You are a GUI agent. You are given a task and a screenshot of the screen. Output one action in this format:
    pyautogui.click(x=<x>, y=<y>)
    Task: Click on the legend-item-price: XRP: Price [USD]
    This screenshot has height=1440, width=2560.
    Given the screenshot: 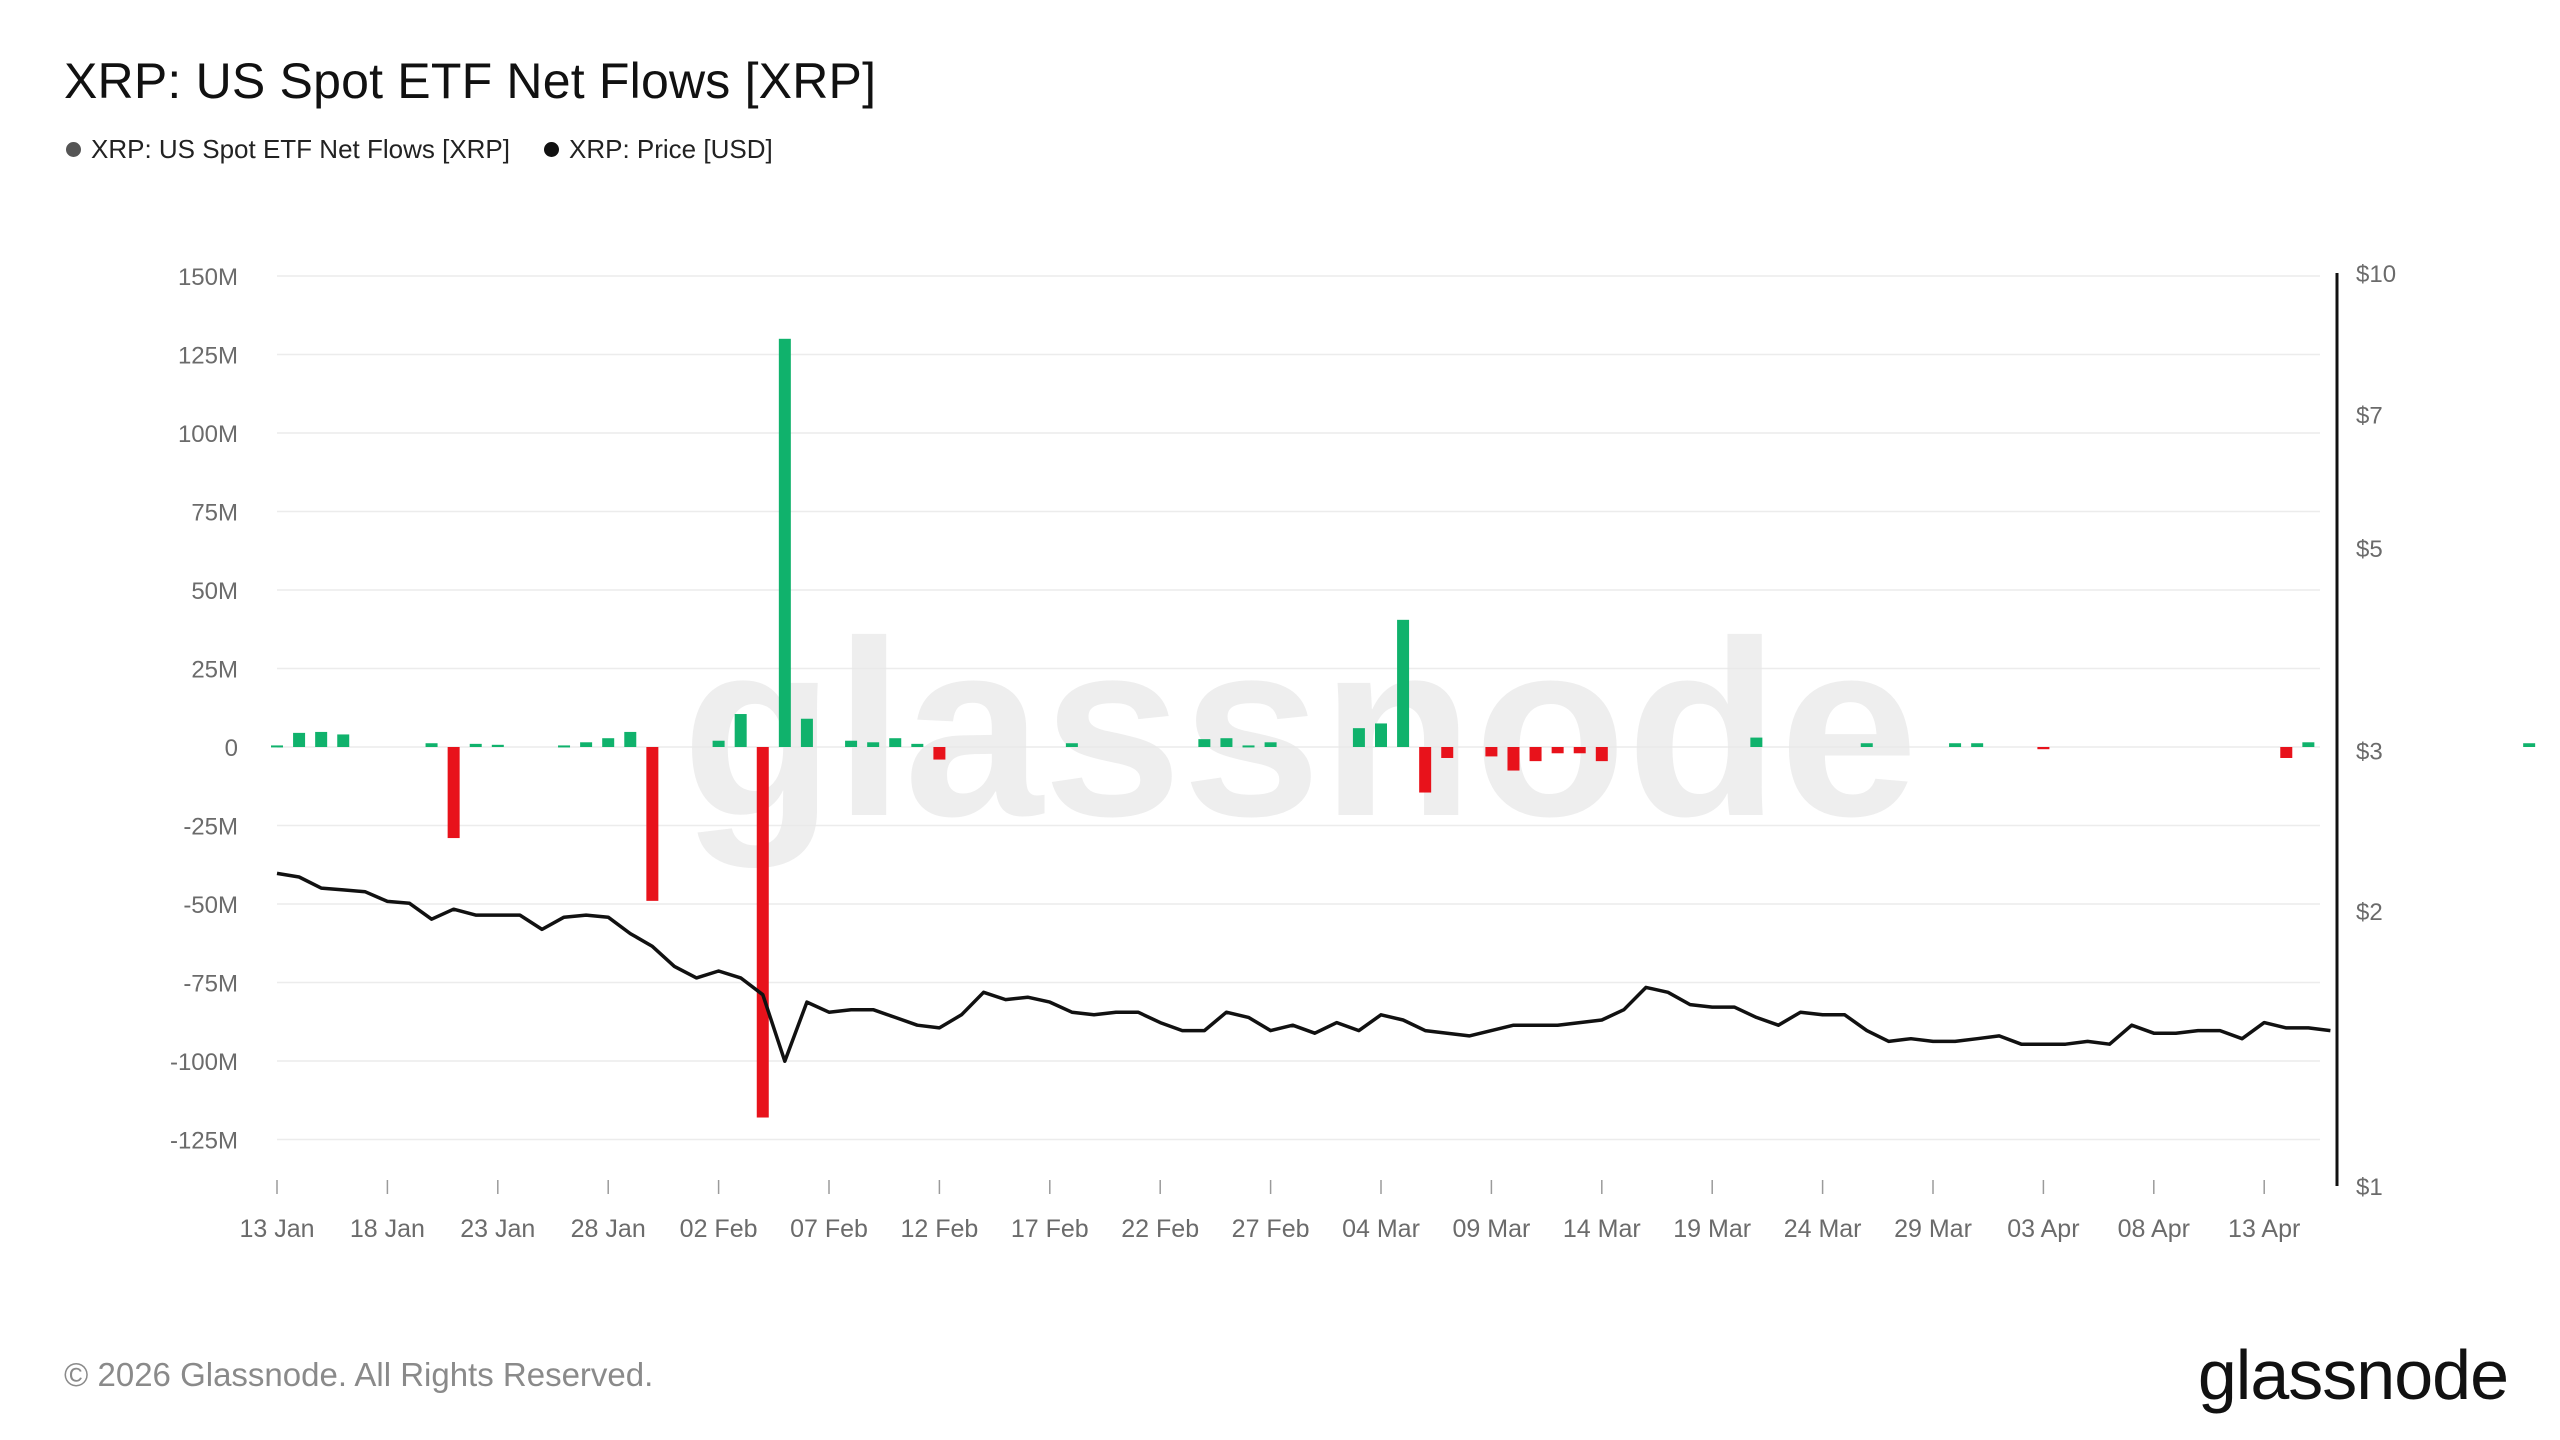 What is the action you would take?
    pyautogui.click(x=658, y=149)
    